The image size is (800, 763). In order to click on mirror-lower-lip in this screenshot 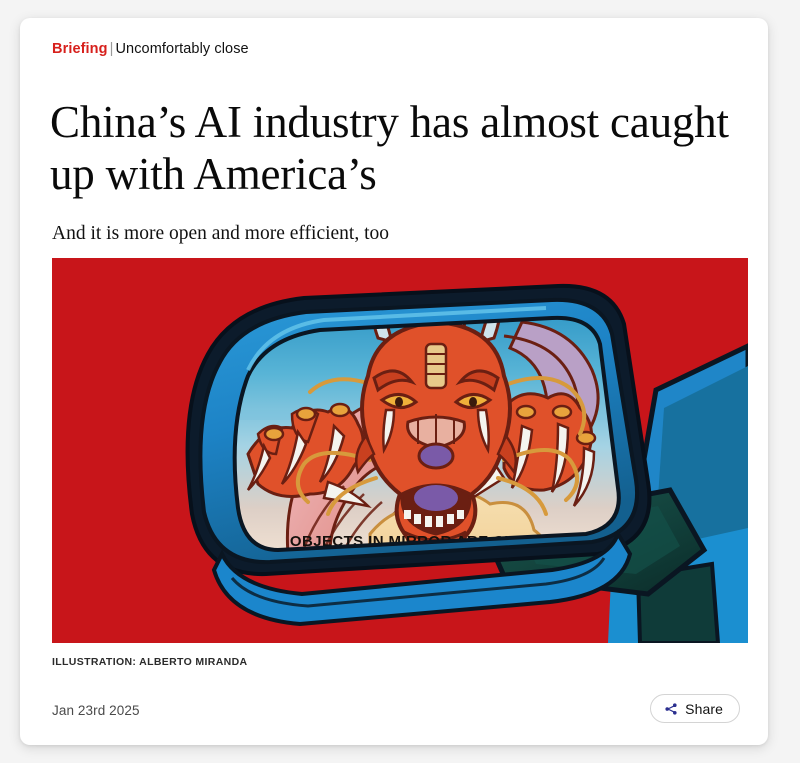, I will do `click(422, 578)`.